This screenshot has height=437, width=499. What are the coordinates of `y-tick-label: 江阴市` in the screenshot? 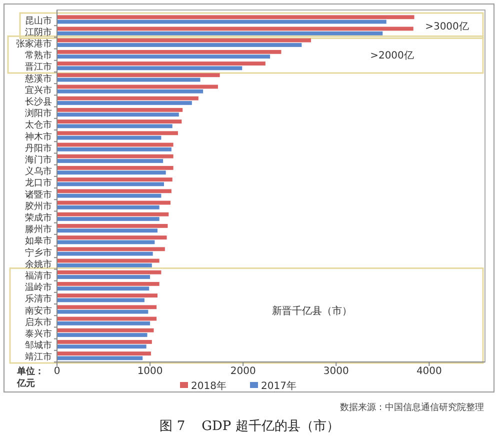 It's located at (38, 32).